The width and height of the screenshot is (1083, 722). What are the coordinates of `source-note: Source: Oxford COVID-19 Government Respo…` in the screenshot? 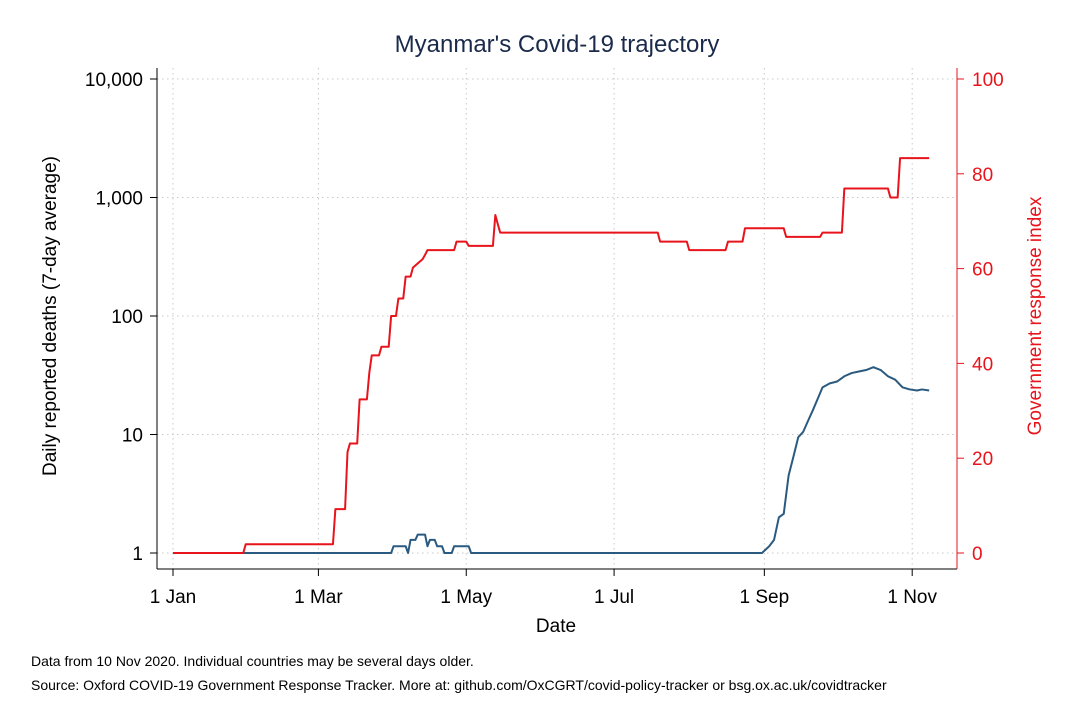 It's located at (459, 685).